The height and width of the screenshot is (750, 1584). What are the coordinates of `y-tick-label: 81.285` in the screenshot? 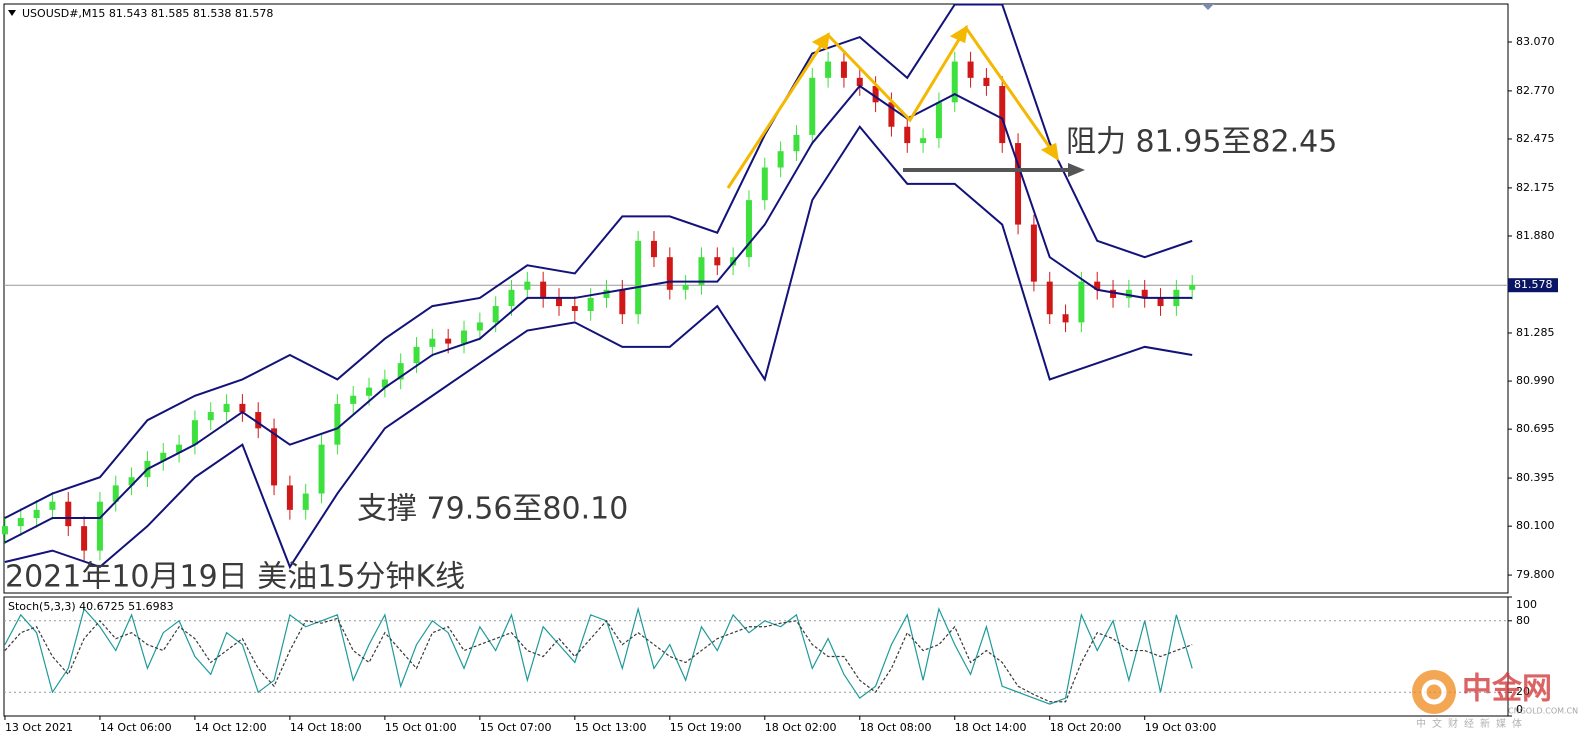 It's located at (1535, 332).